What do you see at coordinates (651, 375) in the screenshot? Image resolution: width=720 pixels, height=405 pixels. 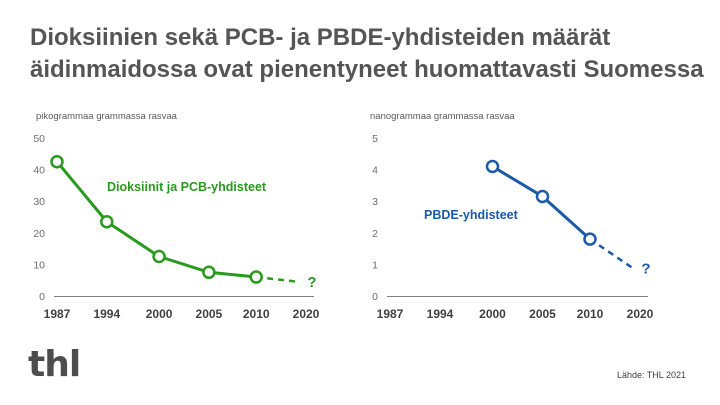 I see `source-note: Lähde: THL 2021` at bounding box center [651, 375].